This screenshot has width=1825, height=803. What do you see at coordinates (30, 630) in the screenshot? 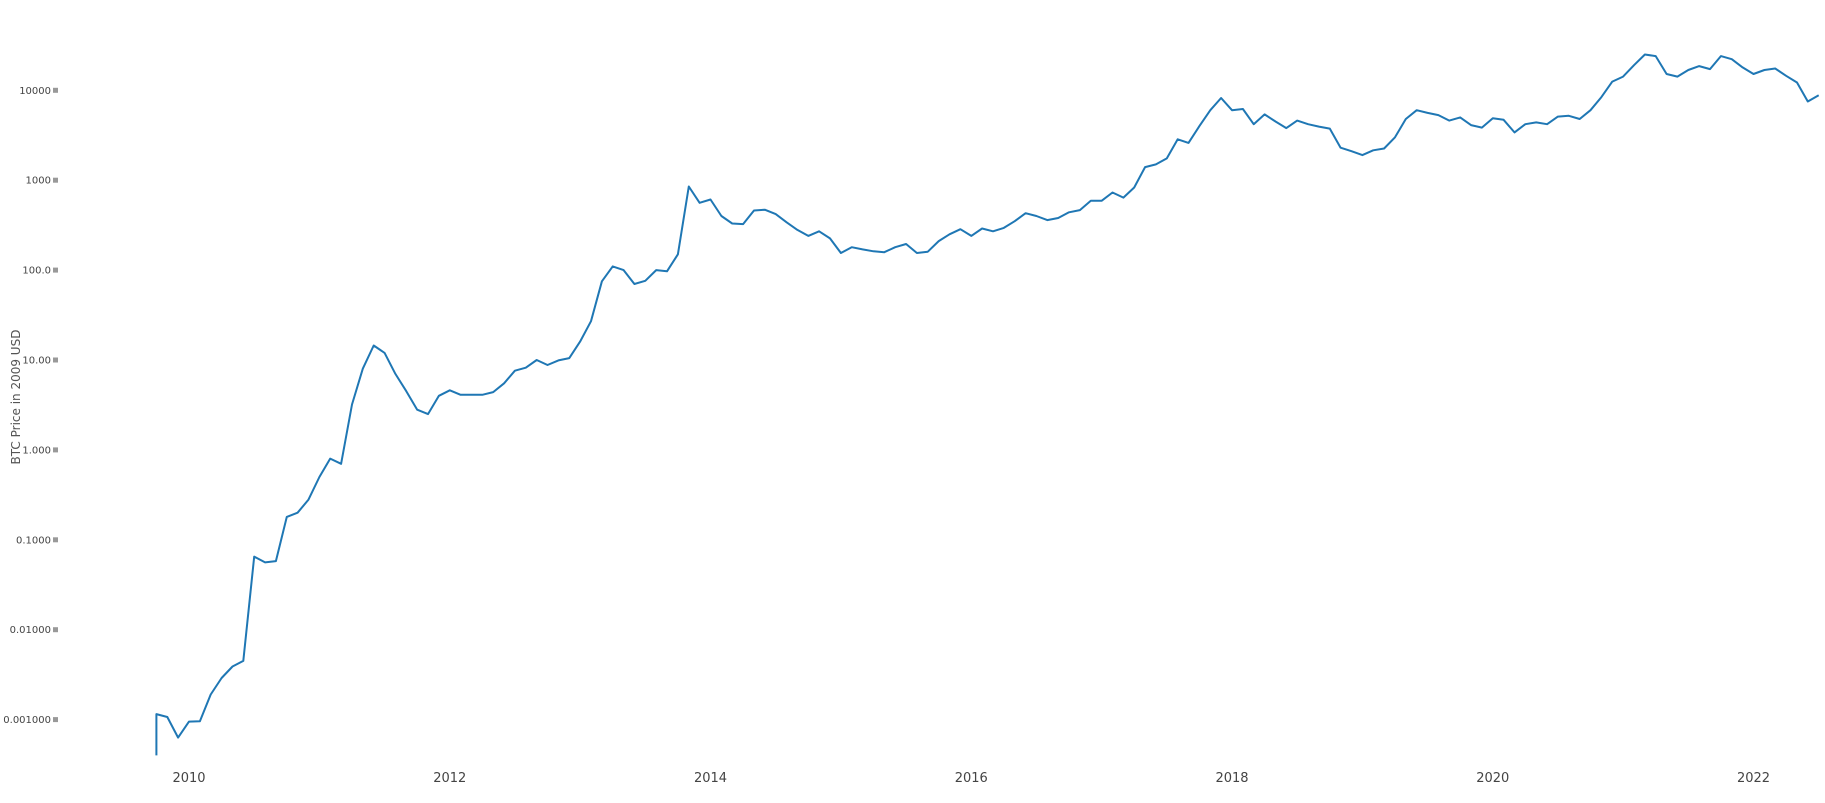
I see `y-tick-label: 0.01000` at bounding box center [30, 630].